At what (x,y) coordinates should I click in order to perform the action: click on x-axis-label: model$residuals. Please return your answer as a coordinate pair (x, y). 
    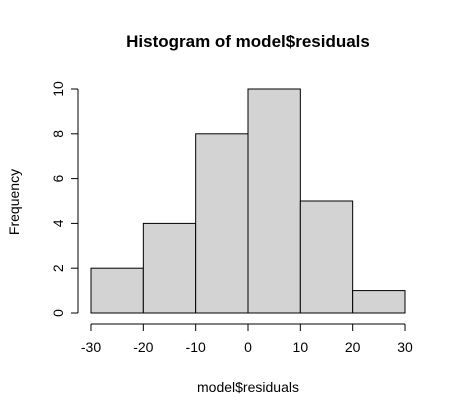
    Looking at the image, I should click on (248, 387).